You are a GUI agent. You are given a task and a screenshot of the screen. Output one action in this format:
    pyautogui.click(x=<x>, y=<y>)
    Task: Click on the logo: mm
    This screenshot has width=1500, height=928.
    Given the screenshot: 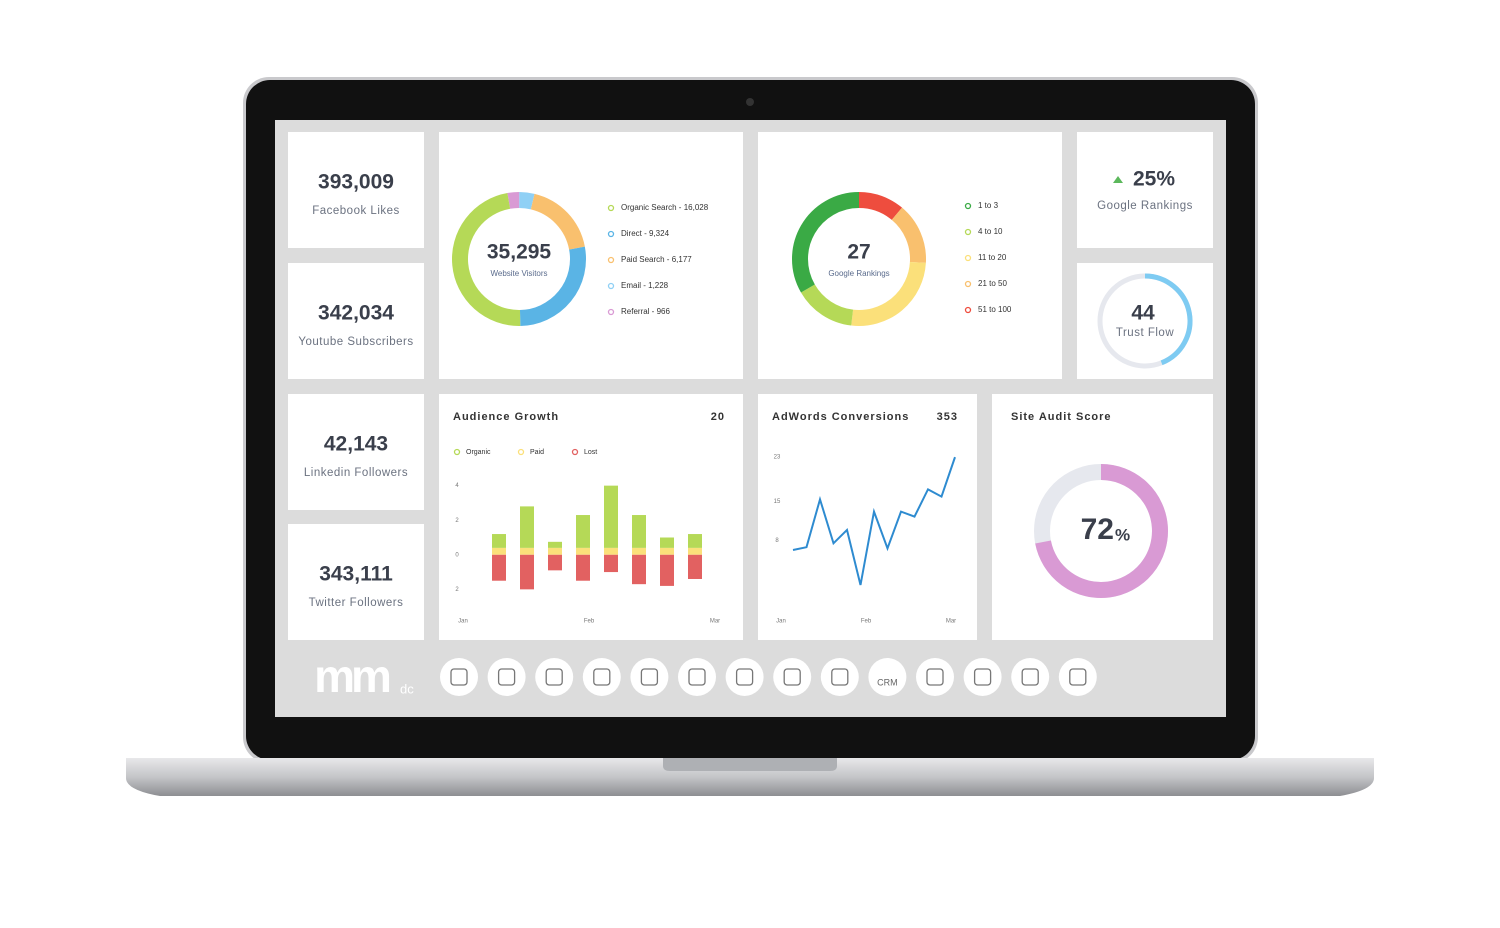 What is the action you would take?
    pyautogui.click(x=352, y=676)
    